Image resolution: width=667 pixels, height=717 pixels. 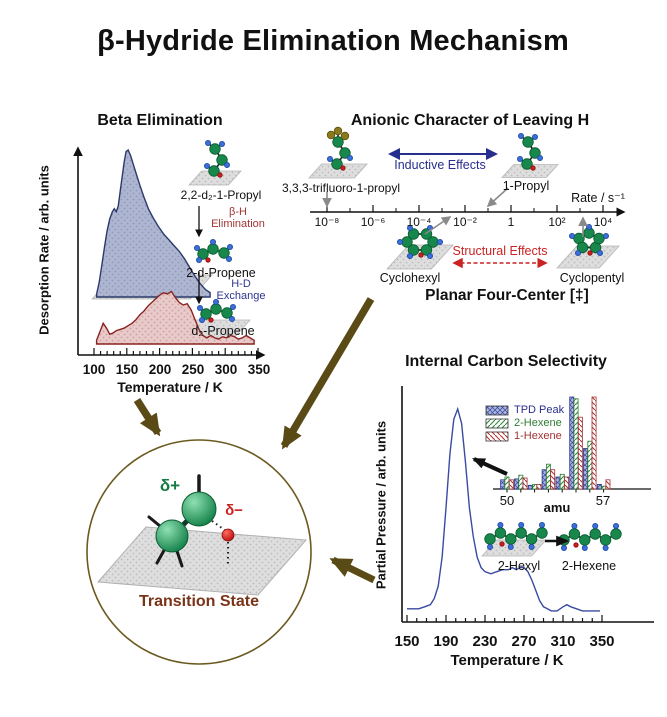 I want to click on inductive-effects-label: Inductive Effects, so click(x=440, y=165).